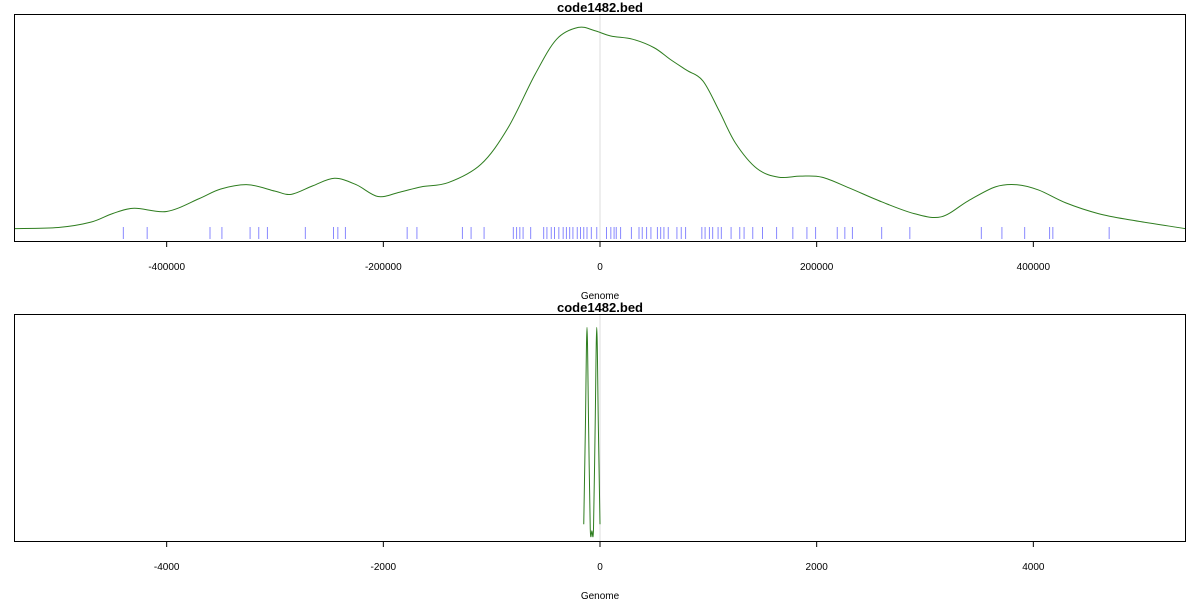 This screenshot has width=1200, height=600. What do you see at coordinates (817, 267) in the screenshot?
I see `x-tick-label: 200000` at bounding box center [817, 267].